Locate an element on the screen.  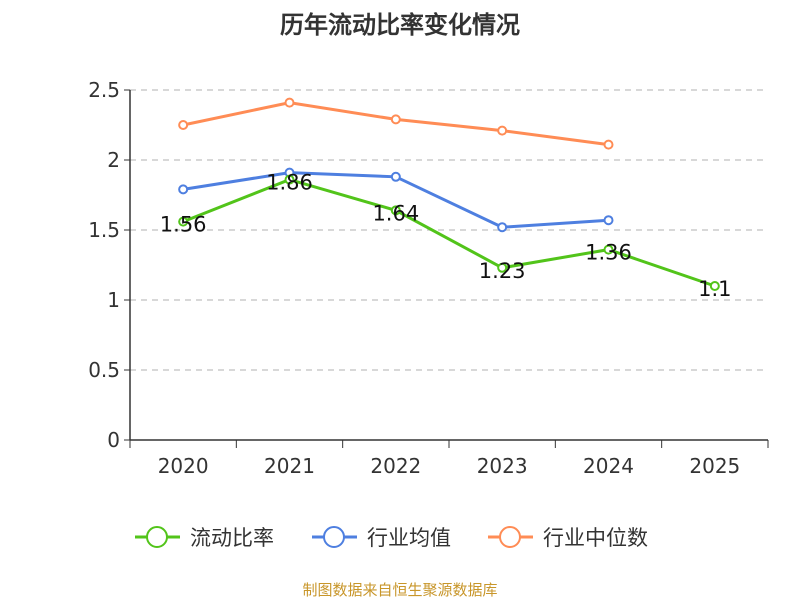
x-tick-label: 2021 is located at coordinates (289, 466).